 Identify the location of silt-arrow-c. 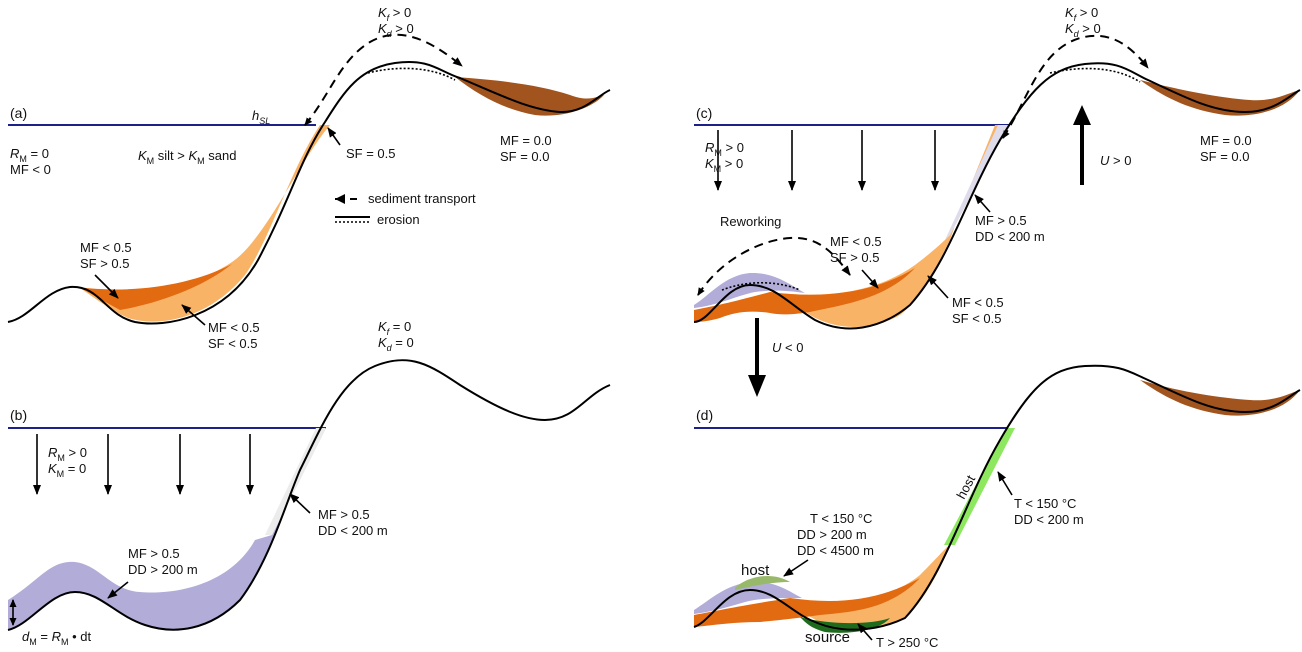
(870, 279).